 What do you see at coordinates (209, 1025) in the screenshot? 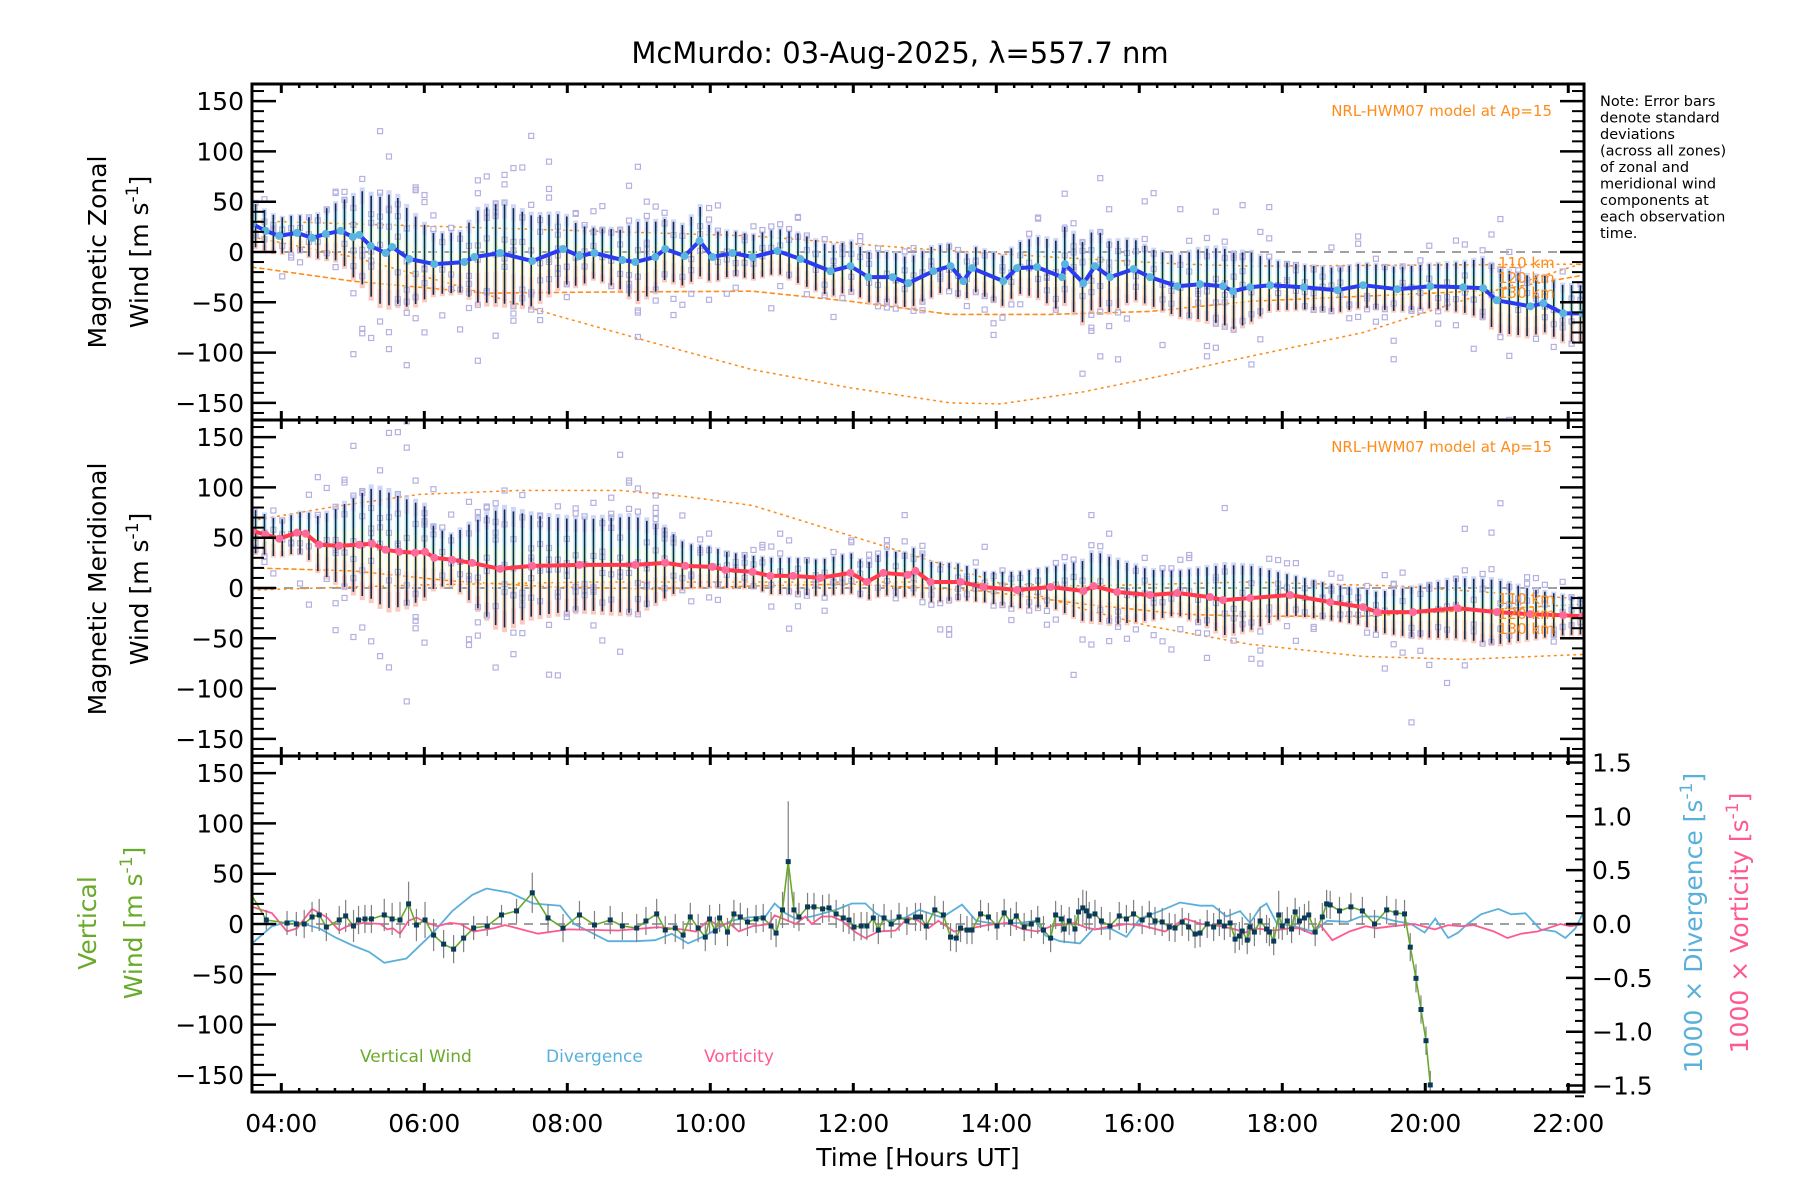
I see `y-tick-label: −100` at bounding box center [209, 1025].